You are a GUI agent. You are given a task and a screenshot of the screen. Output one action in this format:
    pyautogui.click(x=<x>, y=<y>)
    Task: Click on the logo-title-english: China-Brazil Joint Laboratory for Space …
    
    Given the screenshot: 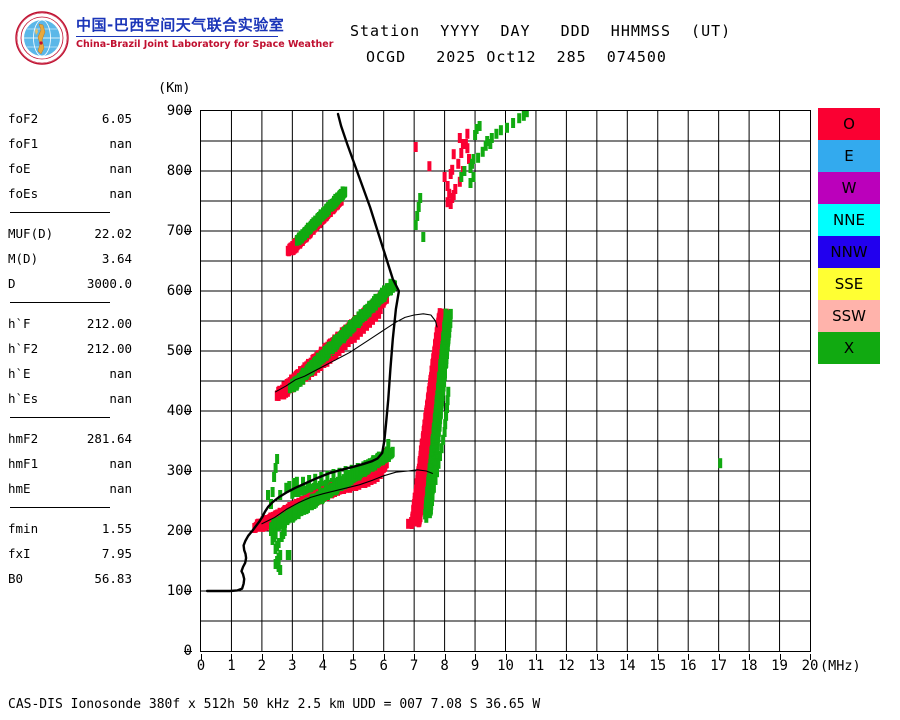 What is the action you would take?
    pyautogui.click(x=205, y=44)
    